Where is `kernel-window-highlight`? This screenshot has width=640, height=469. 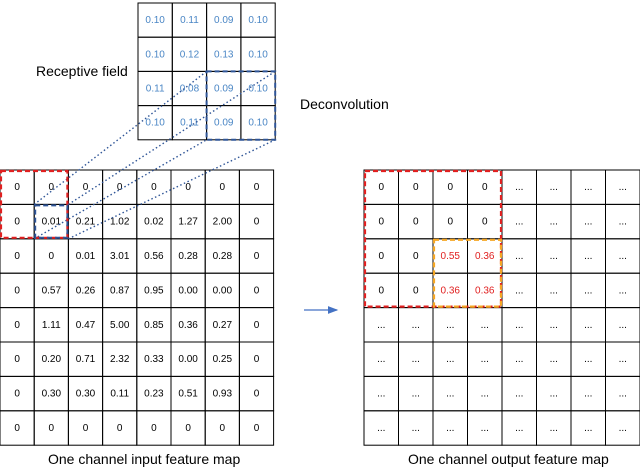 kernel-window-highlight is located at coordinates (241, 105).